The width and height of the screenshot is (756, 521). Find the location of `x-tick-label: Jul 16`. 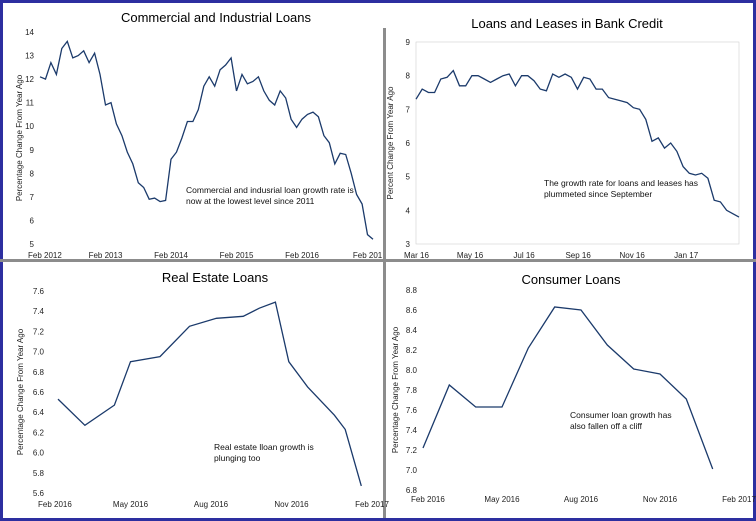

x-tick-label: Jul 16 is located at coordinates (524, 255).